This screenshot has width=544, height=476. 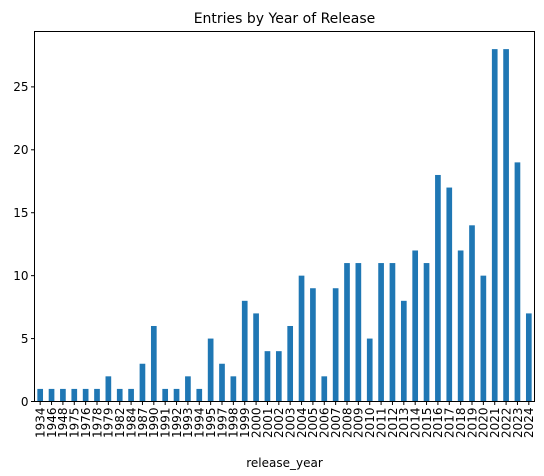 What do you see at coordinates (188, 423) in the screenshot?
I see `x-tick-label: 1993` at bounding box center [188, 423].